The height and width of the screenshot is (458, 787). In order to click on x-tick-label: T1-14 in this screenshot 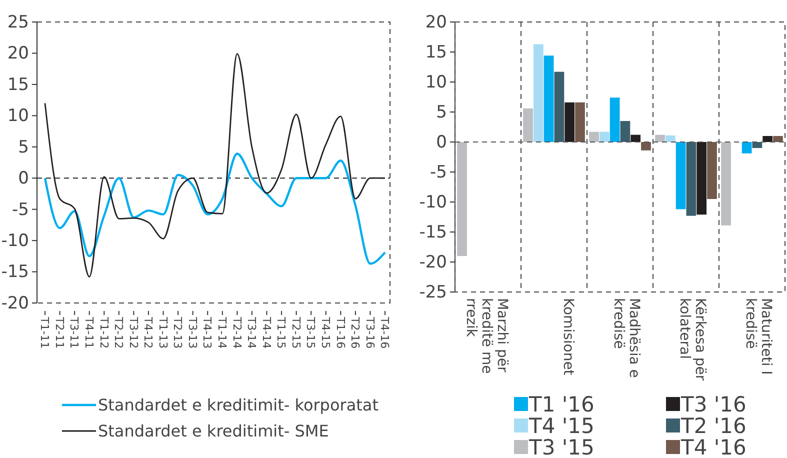, I will do `click(222, 332)`.